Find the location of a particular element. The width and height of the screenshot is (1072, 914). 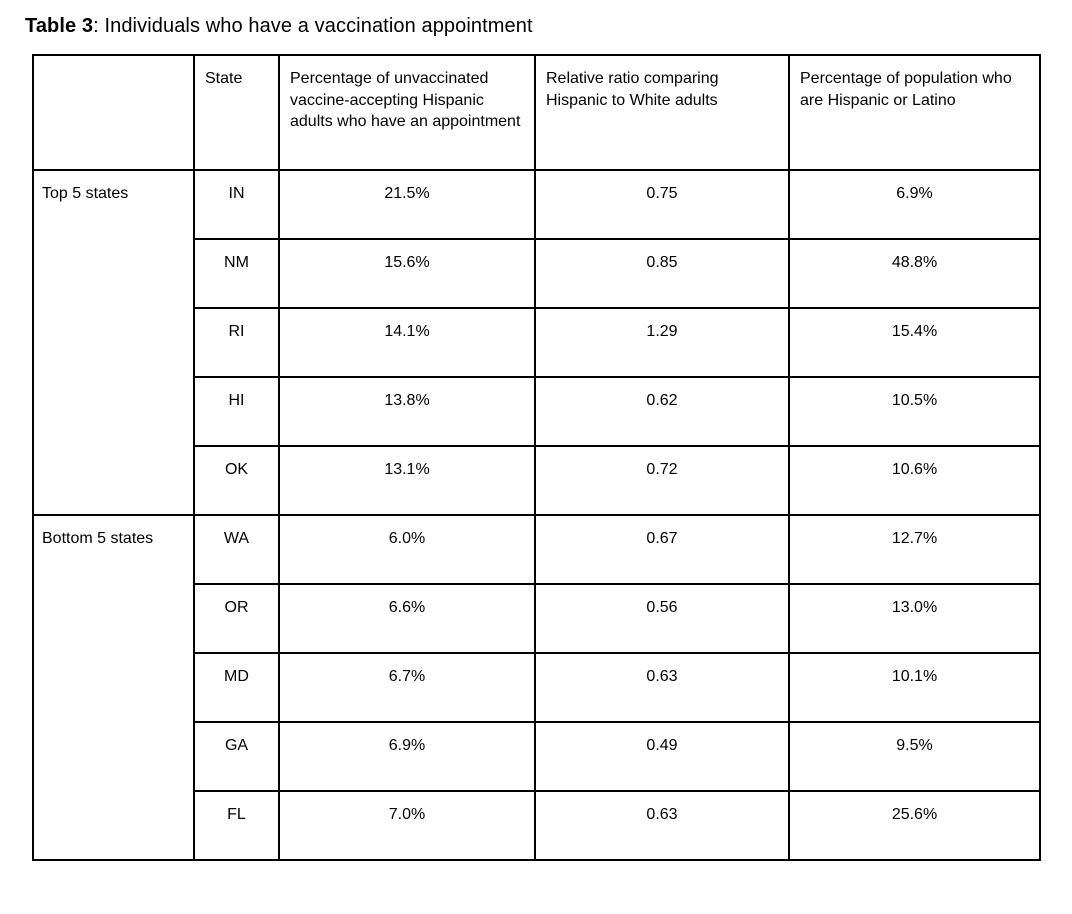

state-cell: OR is located at coordinates (236, 618).